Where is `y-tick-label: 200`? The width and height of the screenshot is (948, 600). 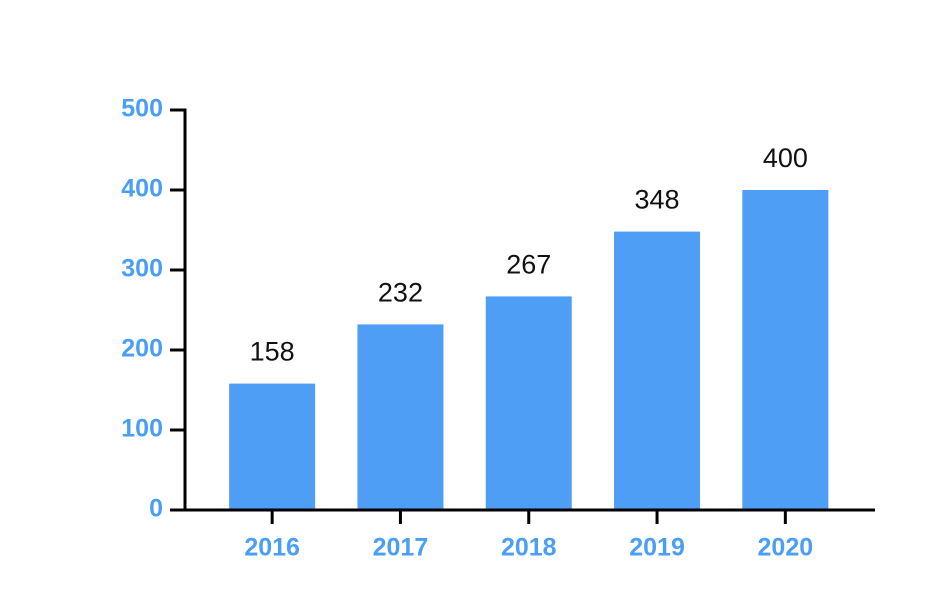 y-tick-label: 200 is located at coordinates (142, 349).